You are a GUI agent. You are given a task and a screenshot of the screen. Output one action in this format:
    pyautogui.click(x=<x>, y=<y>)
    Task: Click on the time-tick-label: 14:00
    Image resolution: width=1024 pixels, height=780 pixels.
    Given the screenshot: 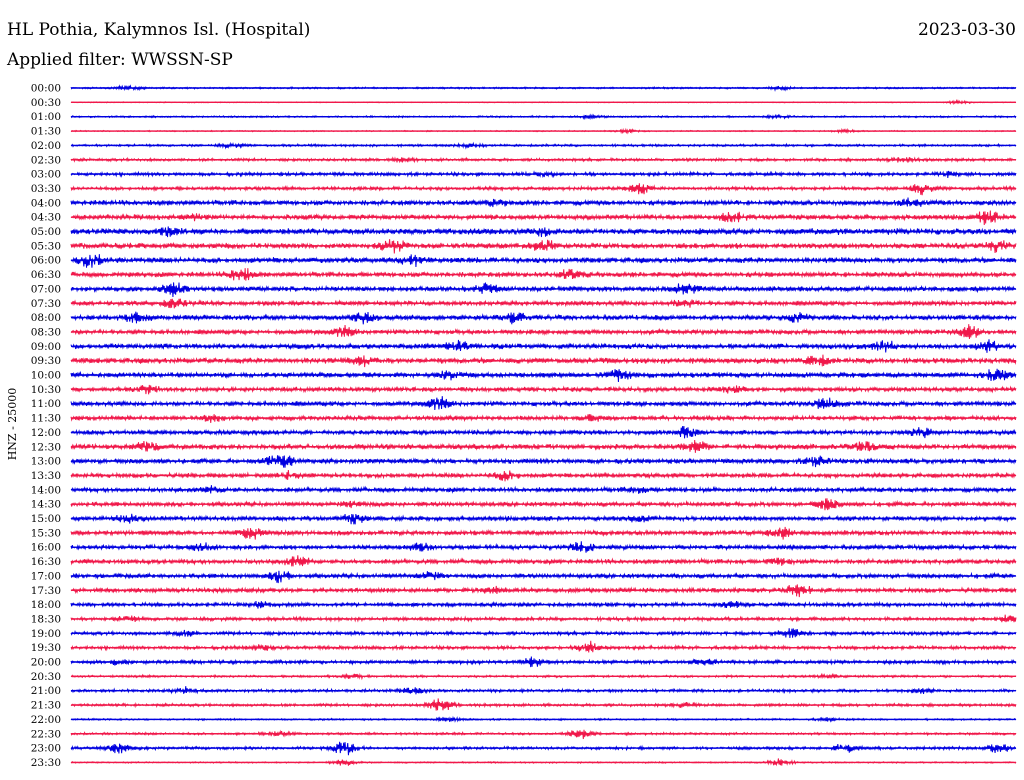 What is the action you would take?
    pyautogui.click(x=46, y=490)
    